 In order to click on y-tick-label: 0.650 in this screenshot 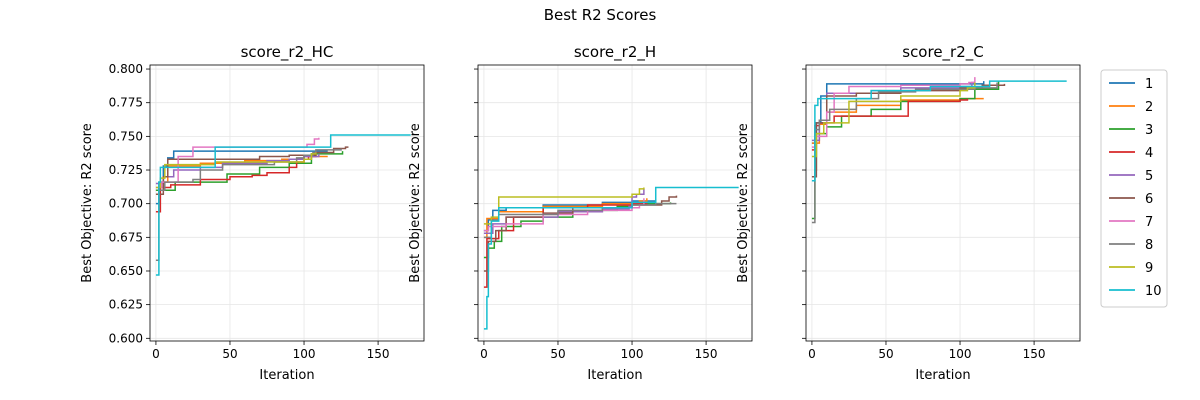, I will do `click(126, 271)`.